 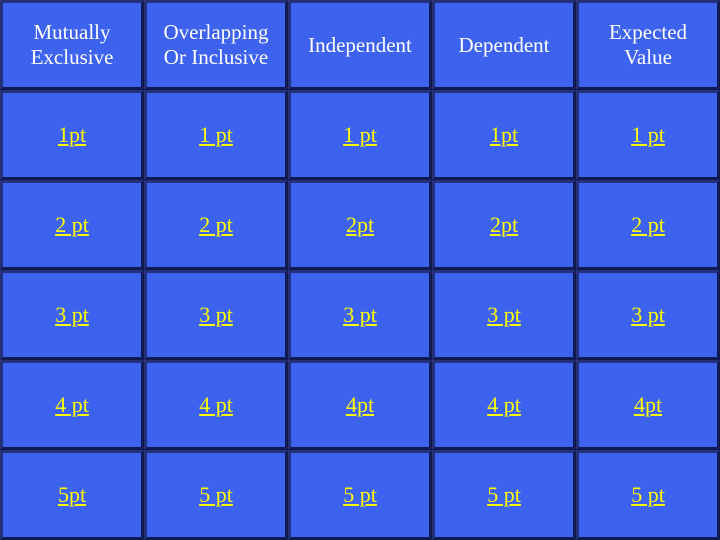 I want to click on category-header: Dependent, so click(x=504, y=45).